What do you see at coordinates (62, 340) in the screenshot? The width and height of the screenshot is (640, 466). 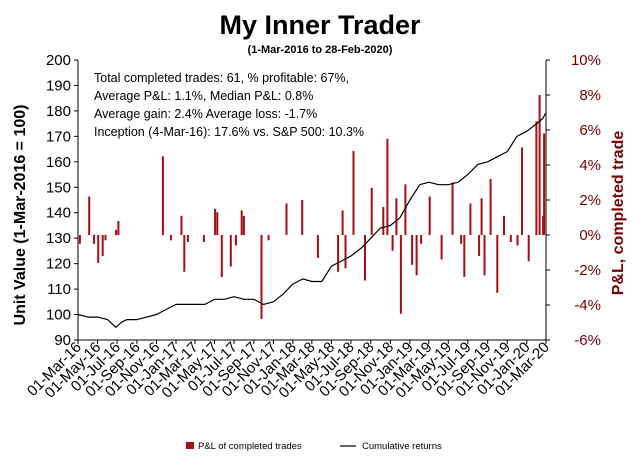 I see `tick-label: 90` at bounding box center [62, 340].